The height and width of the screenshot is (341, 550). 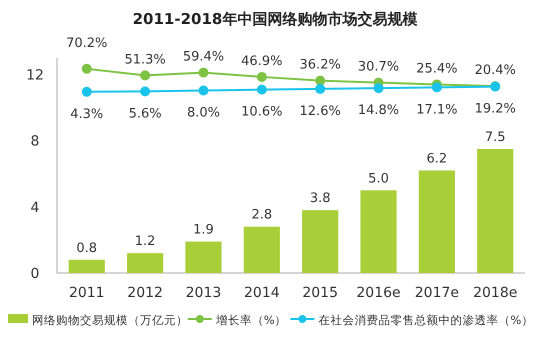 I want to click on legend-label: 增长率（%）, so click(x=250, y=320).